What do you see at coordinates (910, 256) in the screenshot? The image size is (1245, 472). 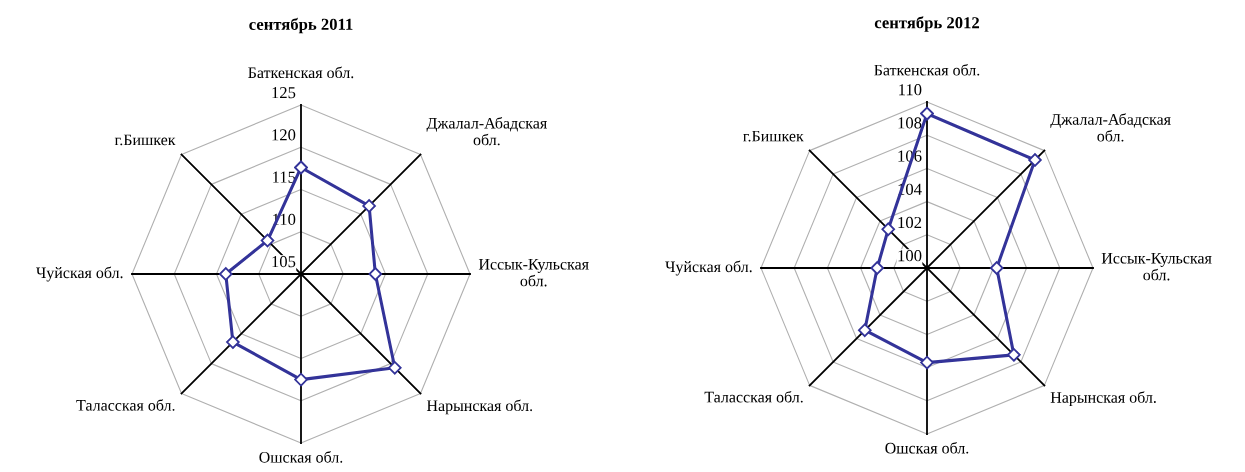 I see `y-tick-label: 100` at bounding box center [910, 256].